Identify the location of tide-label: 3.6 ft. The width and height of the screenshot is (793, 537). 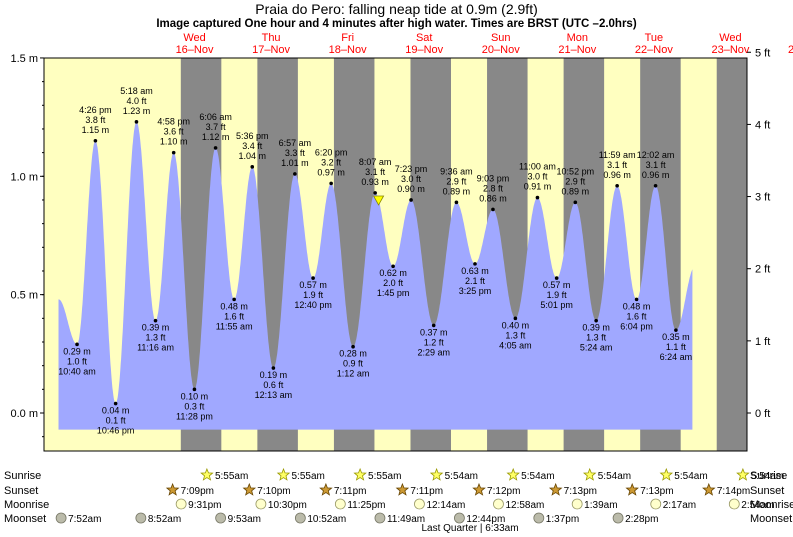
(174, 132).